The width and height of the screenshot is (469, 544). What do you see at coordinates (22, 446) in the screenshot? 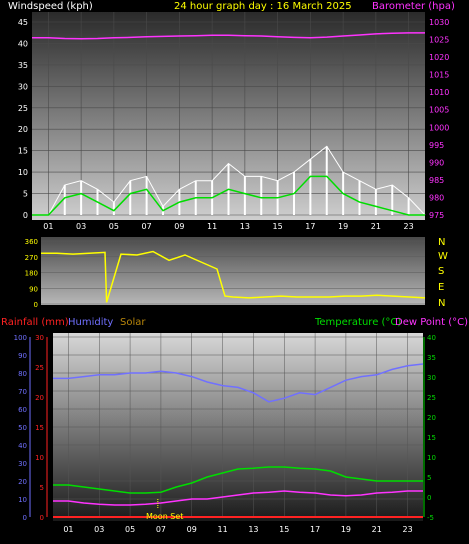
I see `humidity-tick-label: 40` at bounding box center [22, 446].